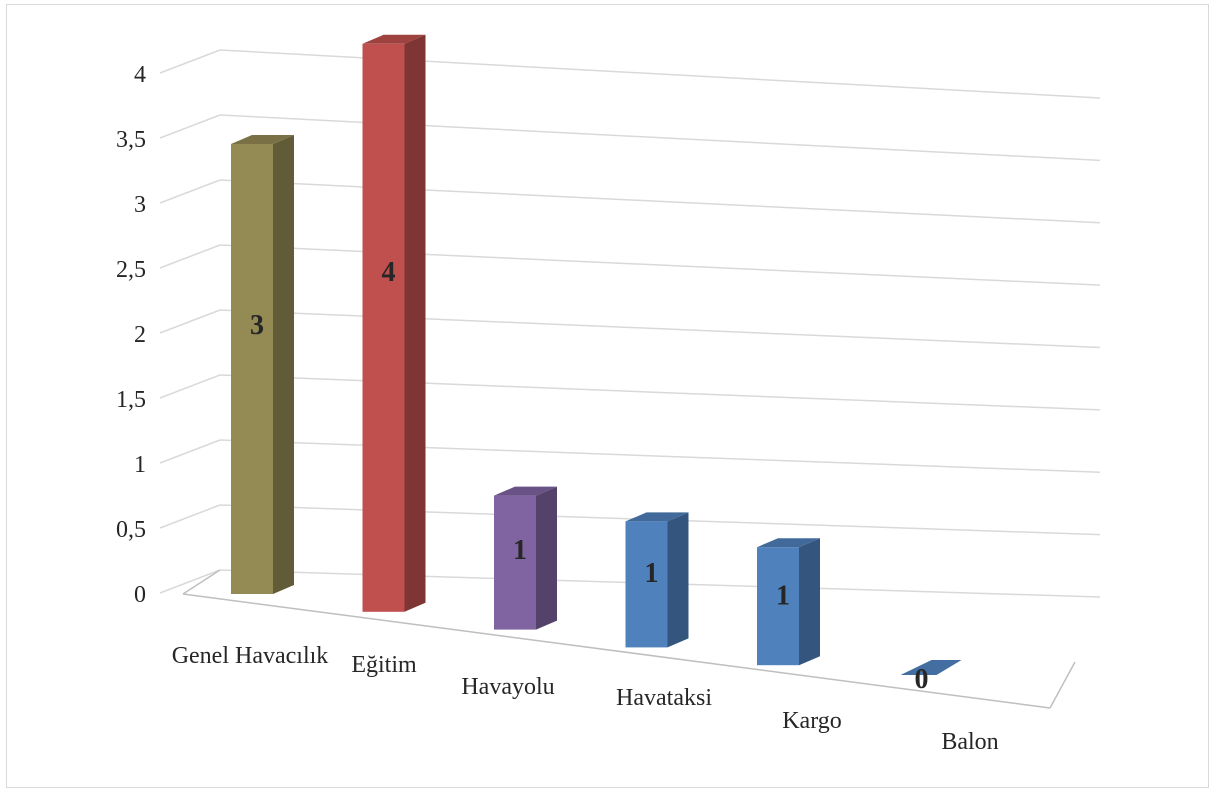 The height and width of the screenshot is (796, 1217). Describe the element at coordinates (1062, 685) in the screenshot. I see `floor-side-edge` at that location.